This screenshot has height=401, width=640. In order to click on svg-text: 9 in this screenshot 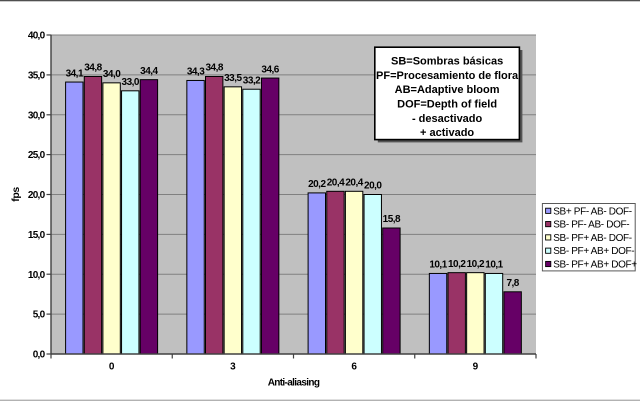, I will do `click(476, 367)`.